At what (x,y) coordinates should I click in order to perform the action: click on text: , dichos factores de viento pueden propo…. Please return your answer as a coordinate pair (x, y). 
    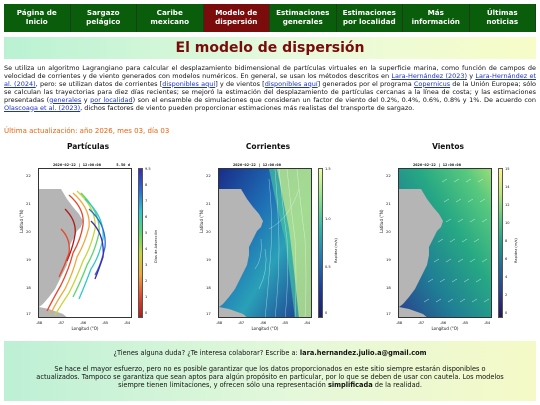
    Looking at the image, I should click on (247, 107).